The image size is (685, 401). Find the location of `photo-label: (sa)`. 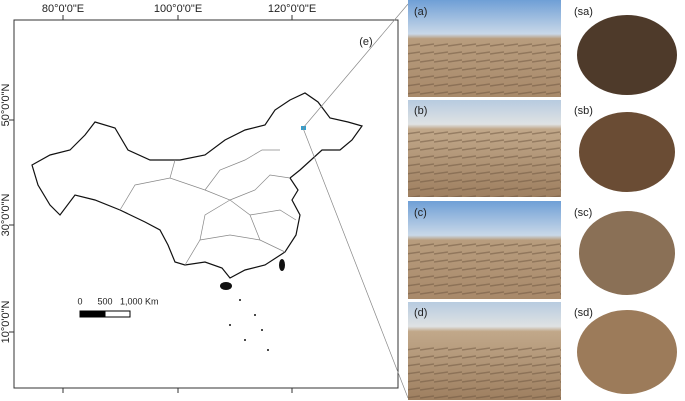

photo-label: (sa) is located at coordinates (583, 12).